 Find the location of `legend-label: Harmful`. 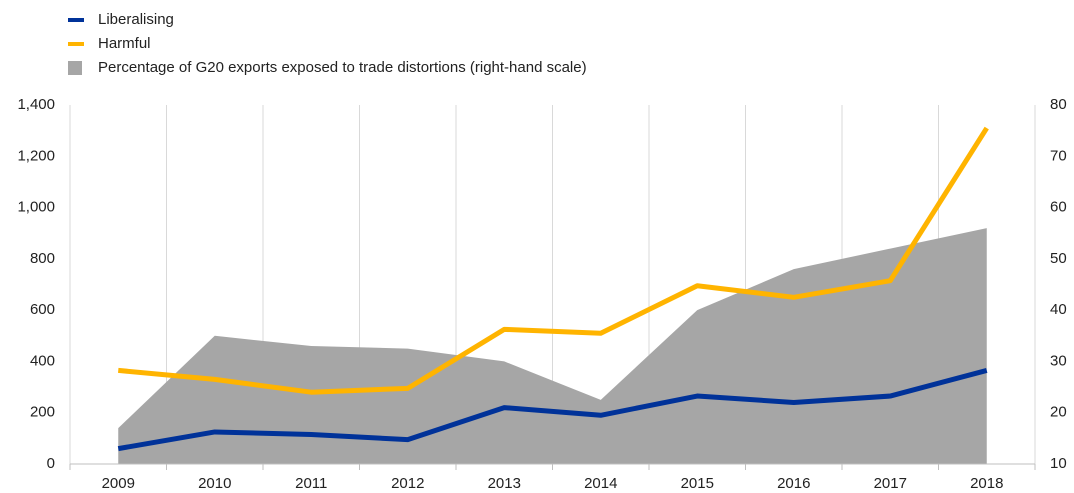

legend-label: Harmful is located at coordinates (124, 43).